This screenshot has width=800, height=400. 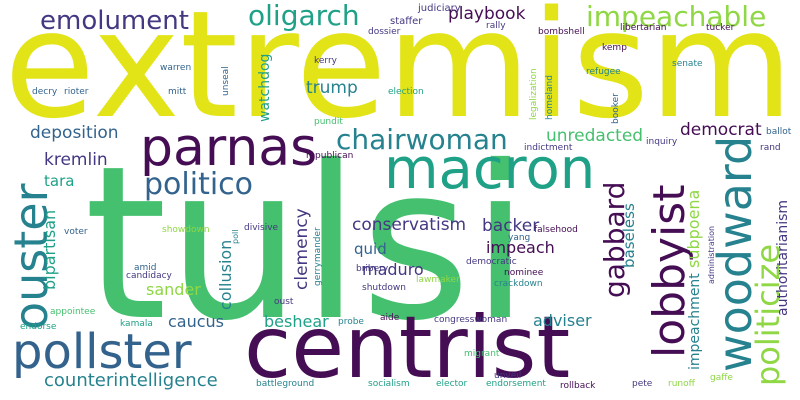 What do you see at coordinates (76, 160) in the screenshot?
I see `word: kremlin` at bounding box center [76, 160].